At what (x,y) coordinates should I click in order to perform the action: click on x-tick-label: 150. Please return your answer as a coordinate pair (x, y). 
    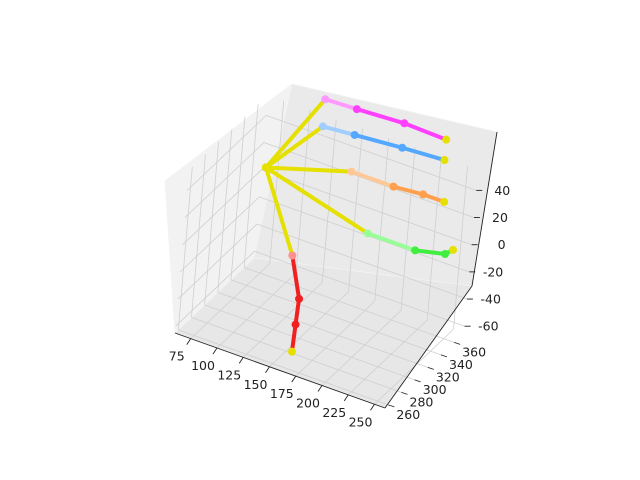
    Looking at the image, I should click on (256, 384).